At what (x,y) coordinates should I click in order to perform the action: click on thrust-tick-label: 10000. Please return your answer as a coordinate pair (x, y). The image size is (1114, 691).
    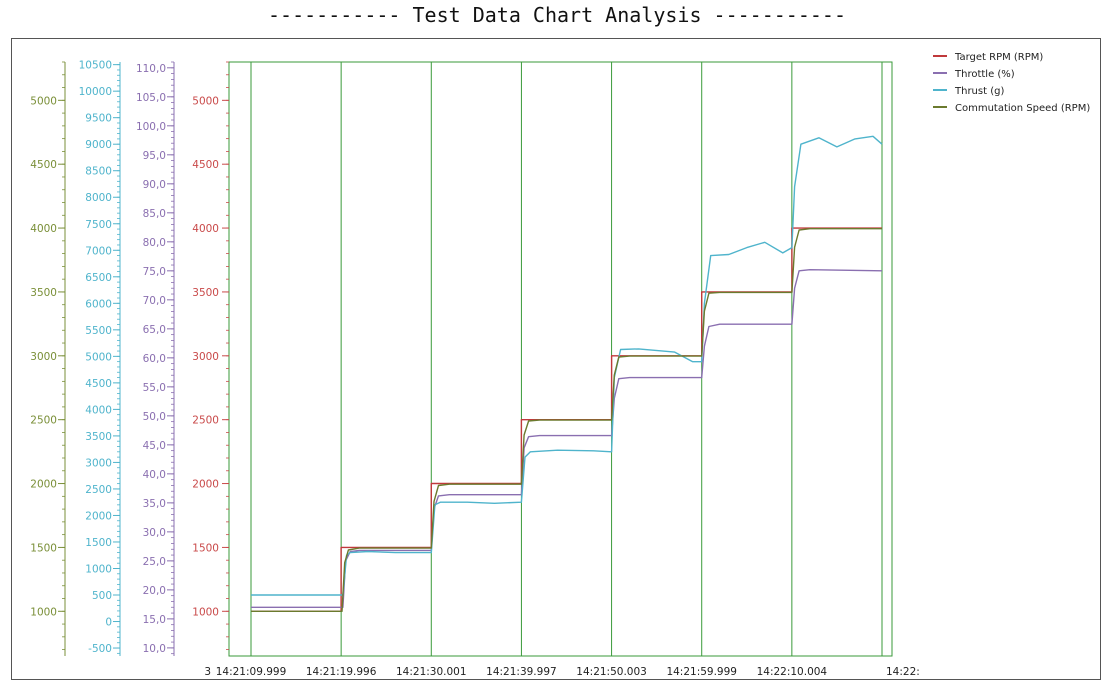
    Looking at the image, I should click on (95, 92).